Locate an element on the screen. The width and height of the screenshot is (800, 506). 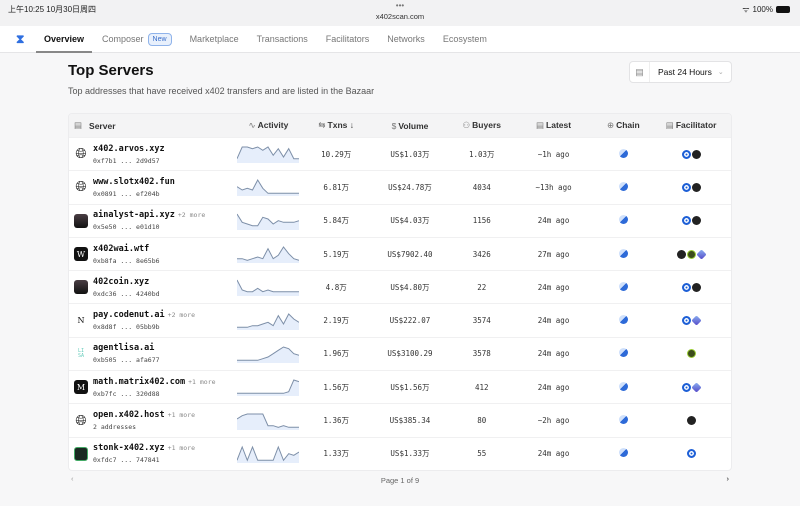
buyers-cell: 1.03万 is located at coordinates (481, 154).